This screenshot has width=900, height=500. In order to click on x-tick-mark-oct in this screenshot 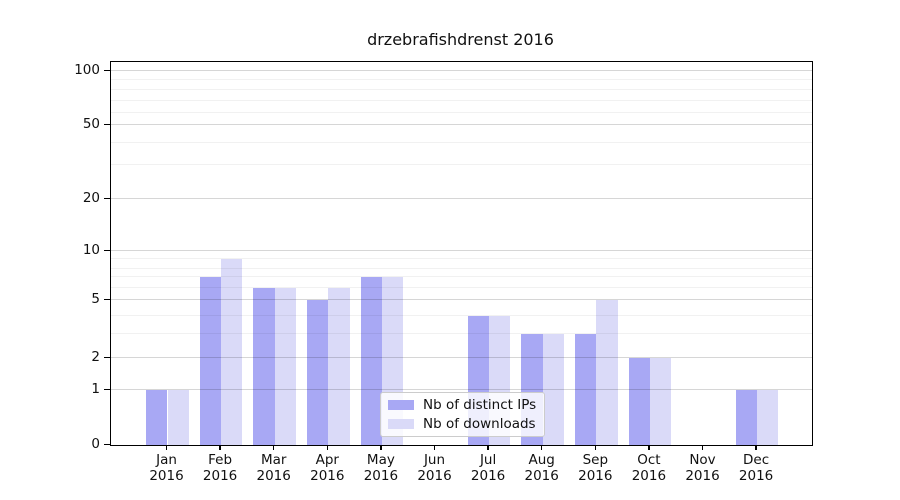, I will do `click(649, 448)`.